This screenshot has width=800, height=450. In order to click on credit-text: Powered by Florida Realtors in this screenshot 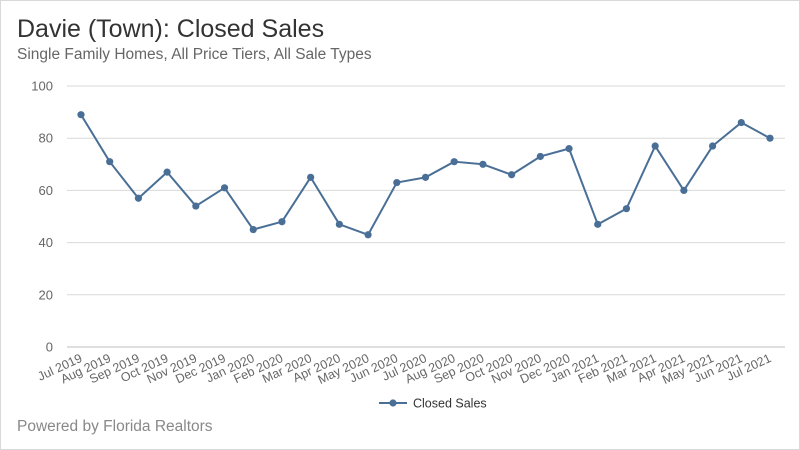, I will do `click(115, 426)`.